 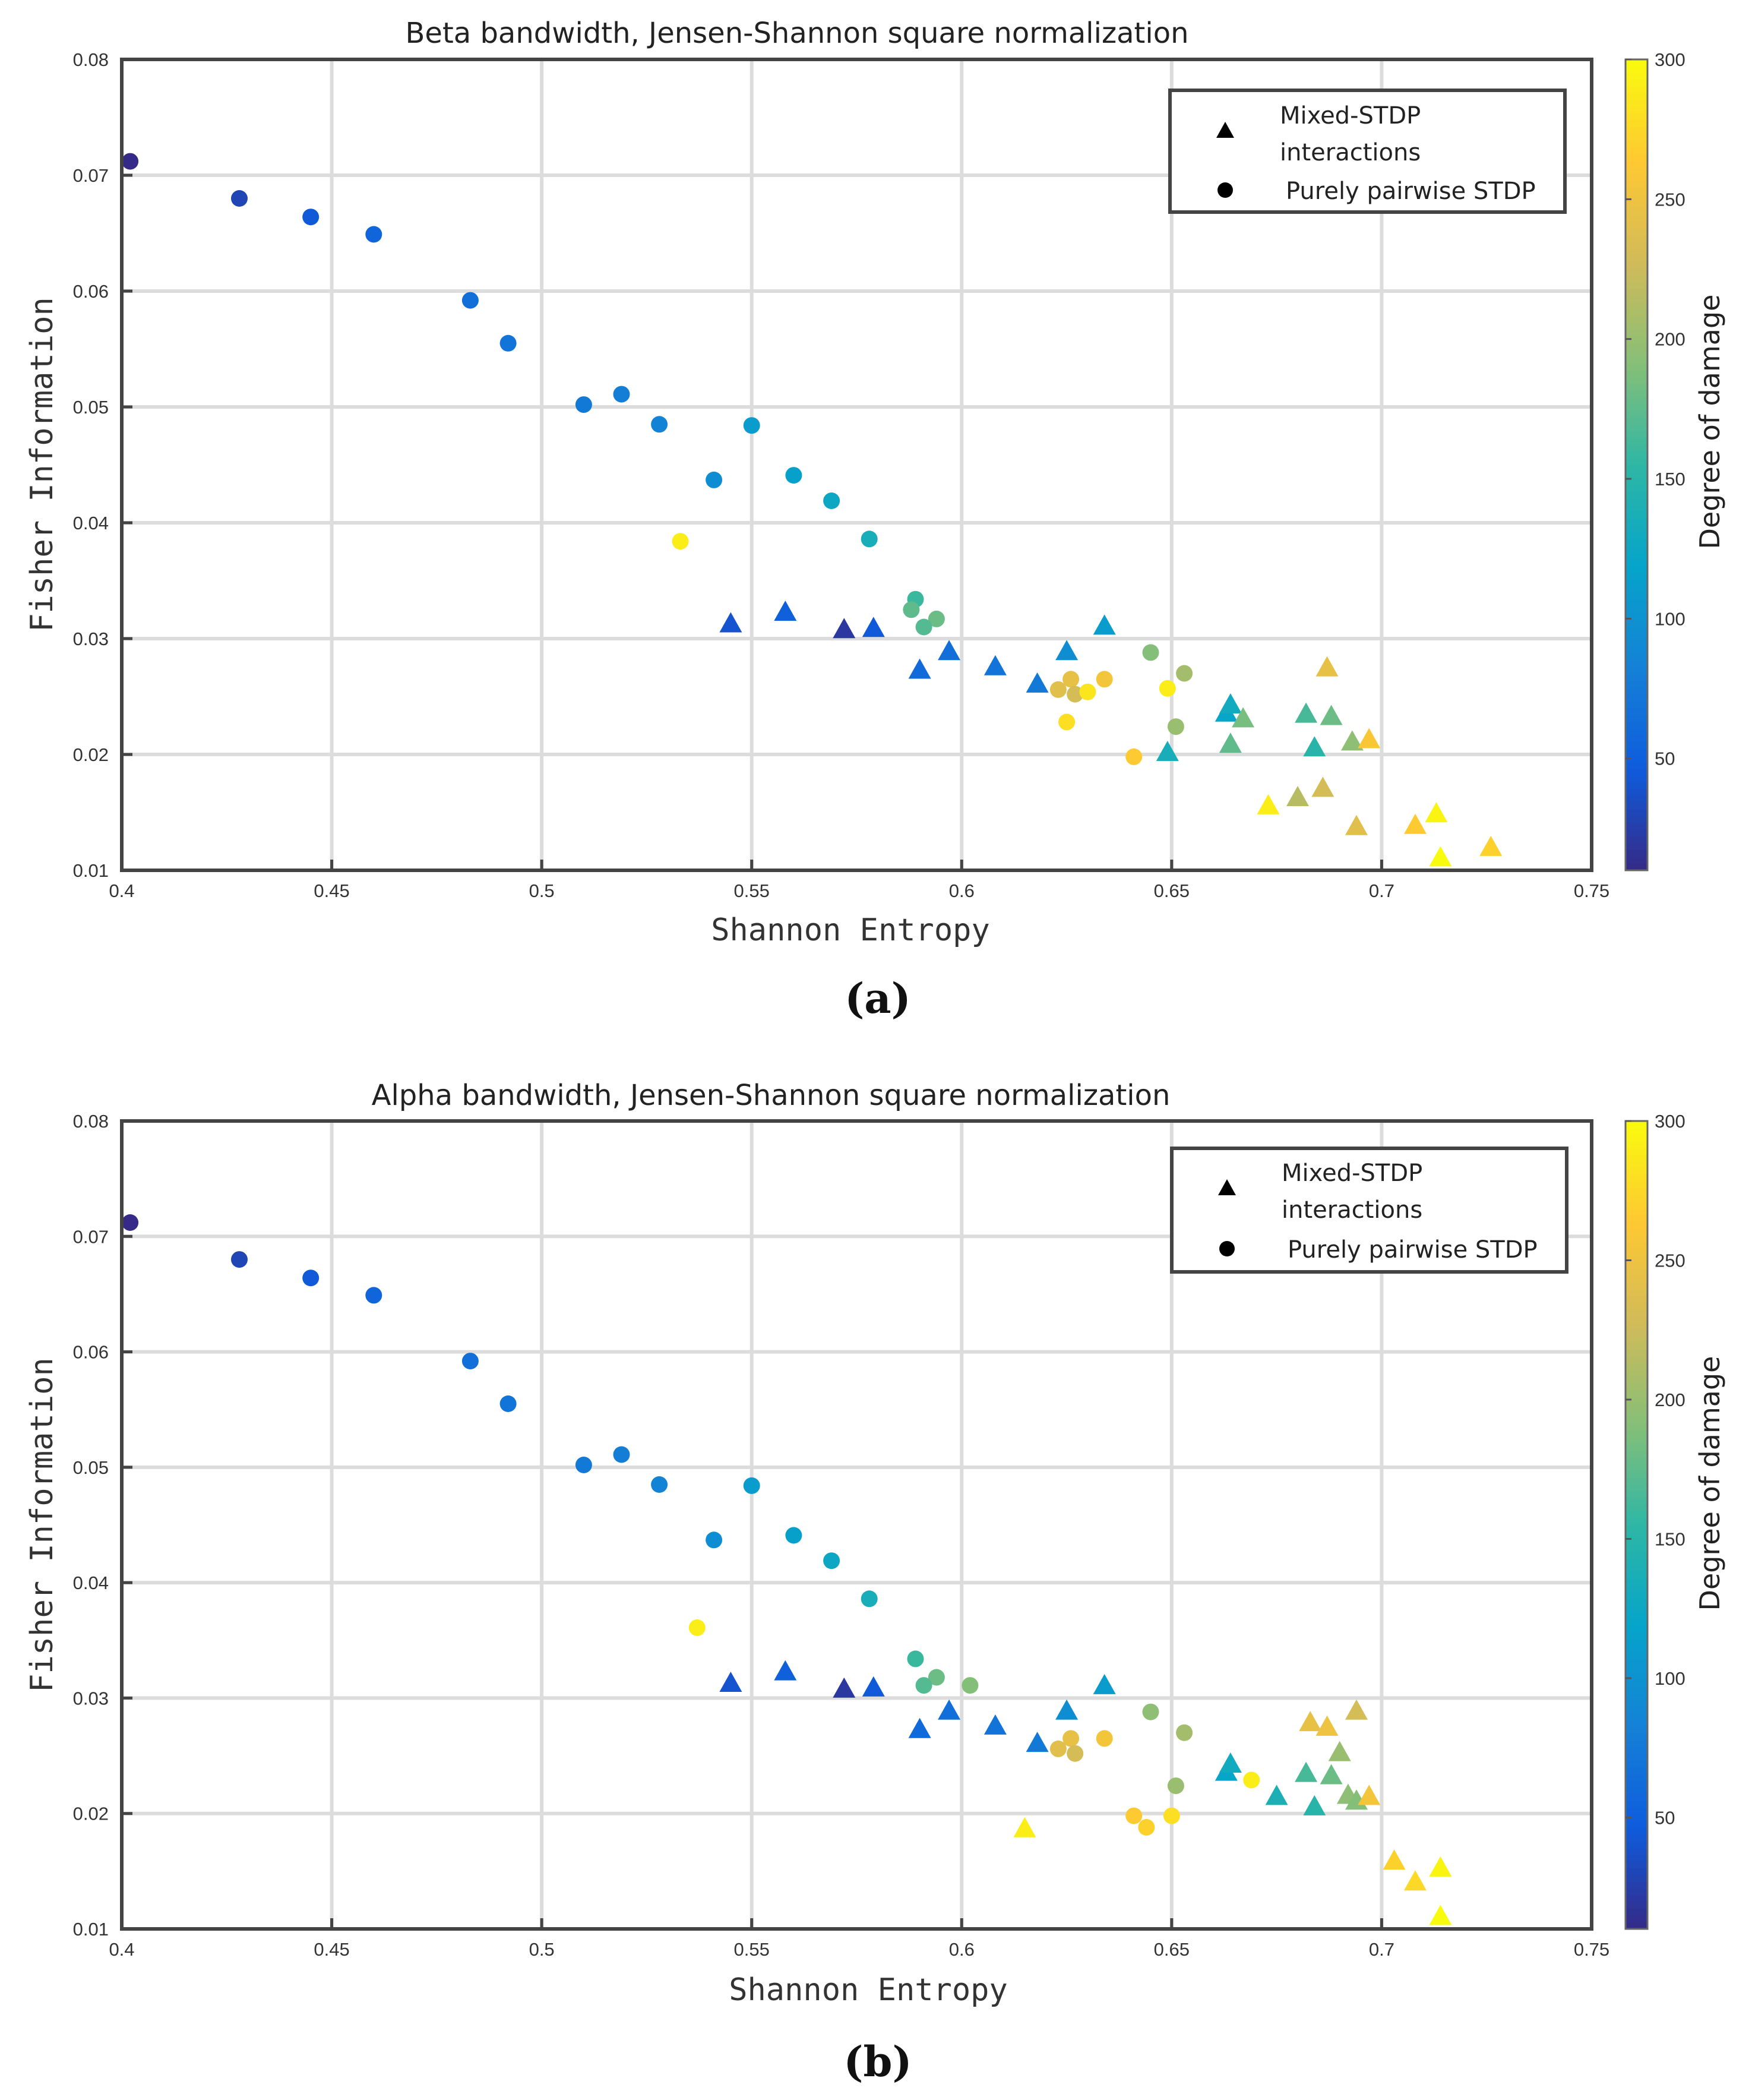 I want to click on x-tick-label: 0.55, so click(x=752, y=890).